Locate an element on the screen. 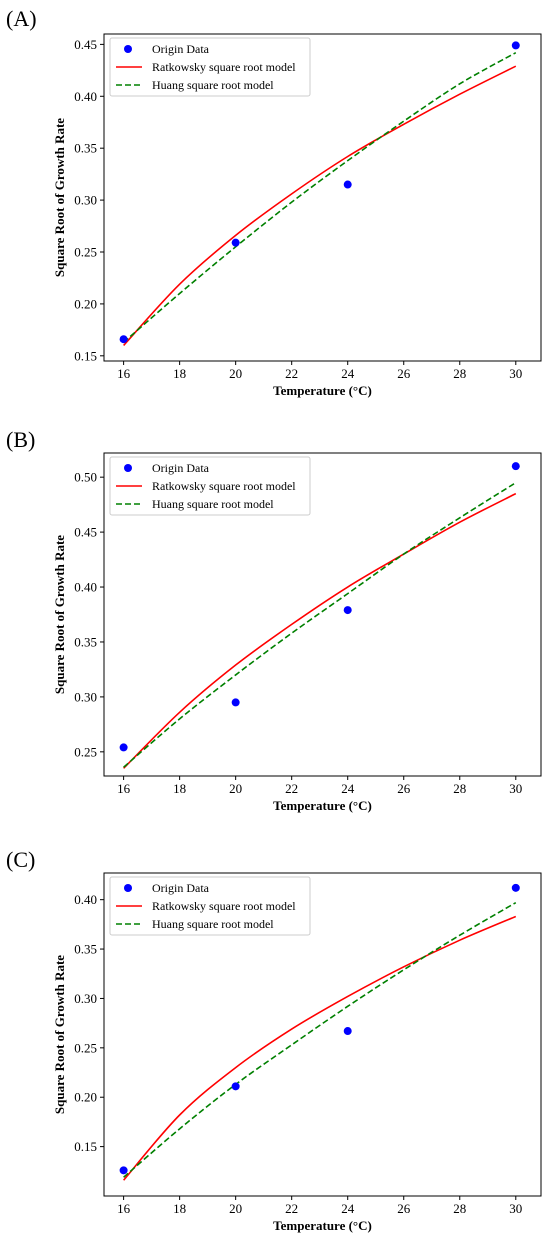 Image resolution: width=550 pixels, height=1239 pixels. panel-label: (A) is located at coordinates (21, 18).